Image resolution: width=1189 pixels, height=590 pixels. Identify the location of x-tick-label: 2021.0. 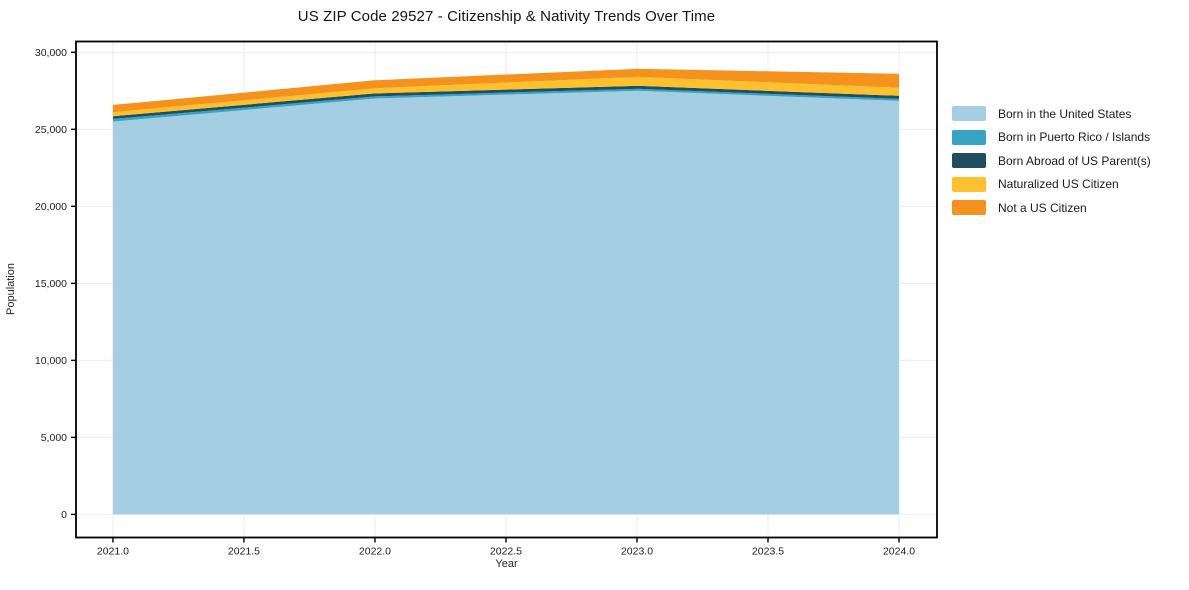
(113, 552).